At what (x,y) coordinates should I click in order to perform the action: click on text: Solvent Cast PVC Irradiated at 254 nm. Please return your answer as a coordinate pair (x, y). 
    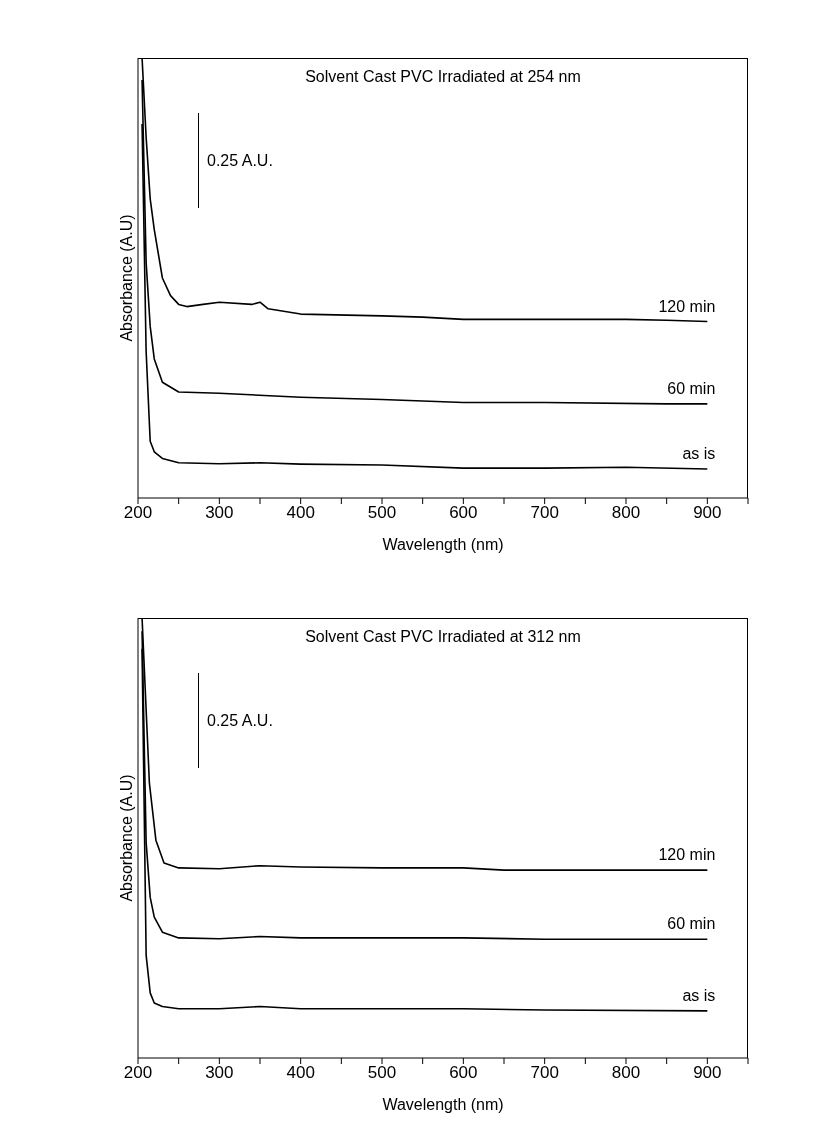
    Looking at the image, I should click on (443, 77).